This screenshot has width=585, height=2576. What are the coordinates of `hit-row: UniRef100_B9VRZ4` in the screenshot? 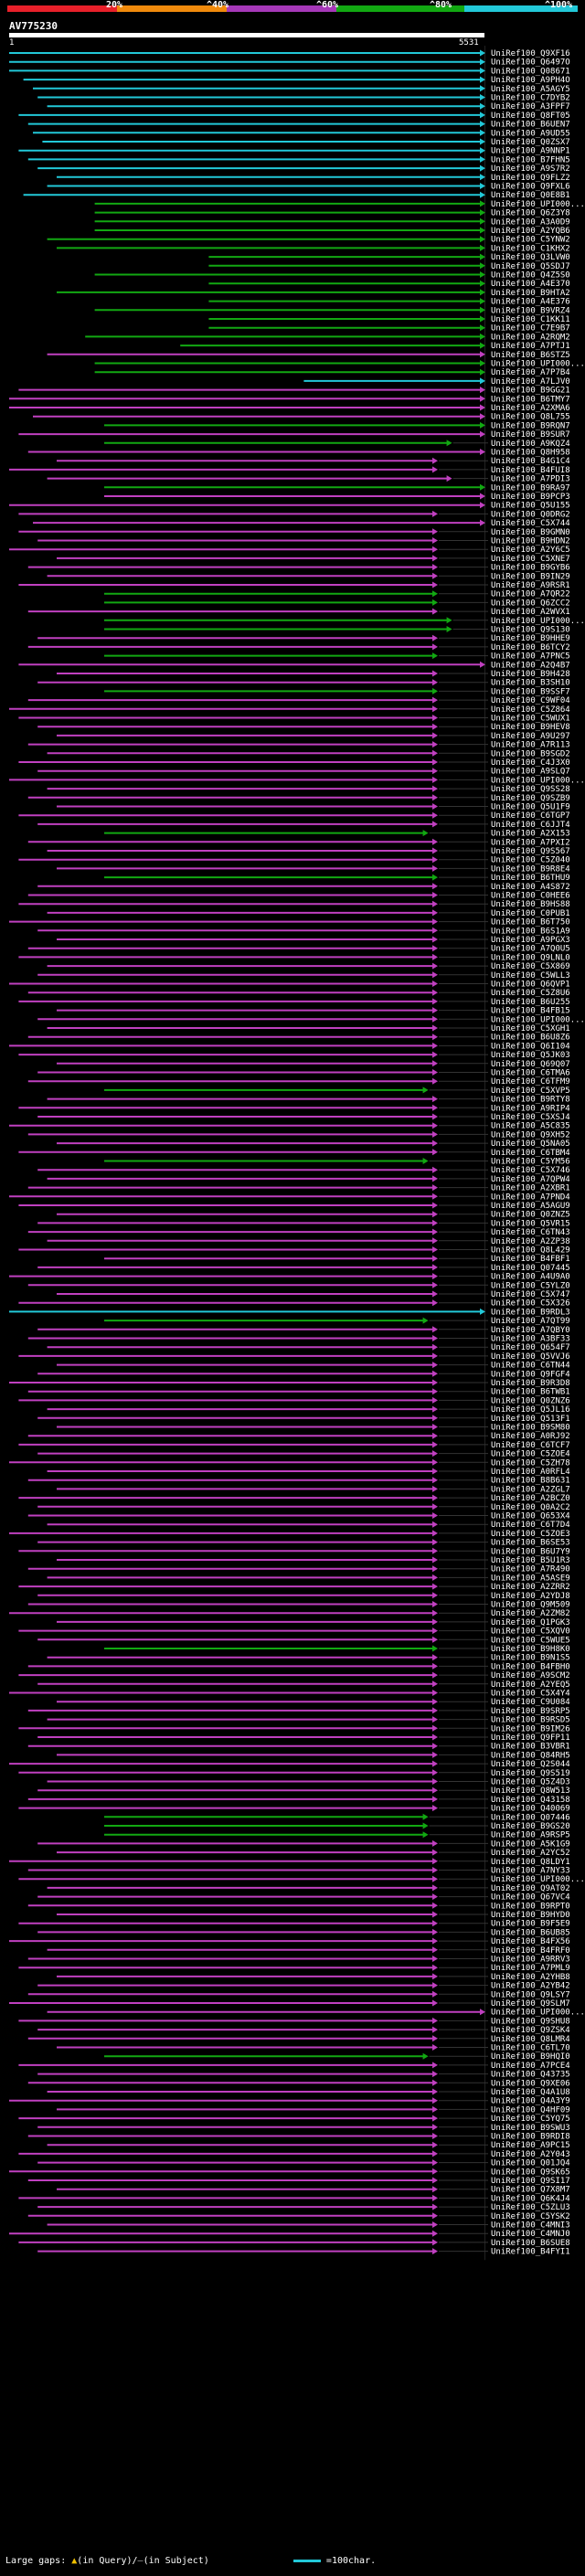 It's located at (332, 310).